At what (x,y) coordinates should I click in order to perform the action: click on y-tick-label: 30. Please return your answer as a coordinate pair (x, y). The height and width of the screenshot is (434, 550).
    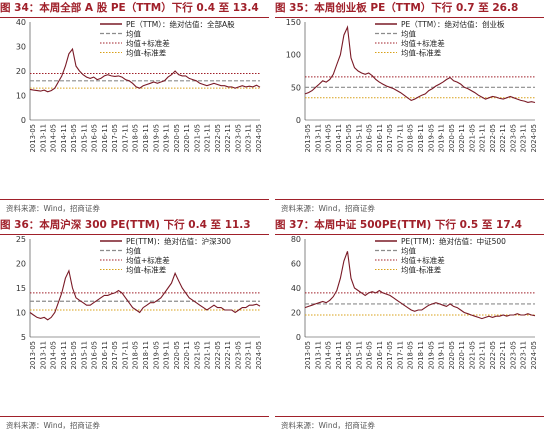
    Looking at the image, I should click on (21, 47).